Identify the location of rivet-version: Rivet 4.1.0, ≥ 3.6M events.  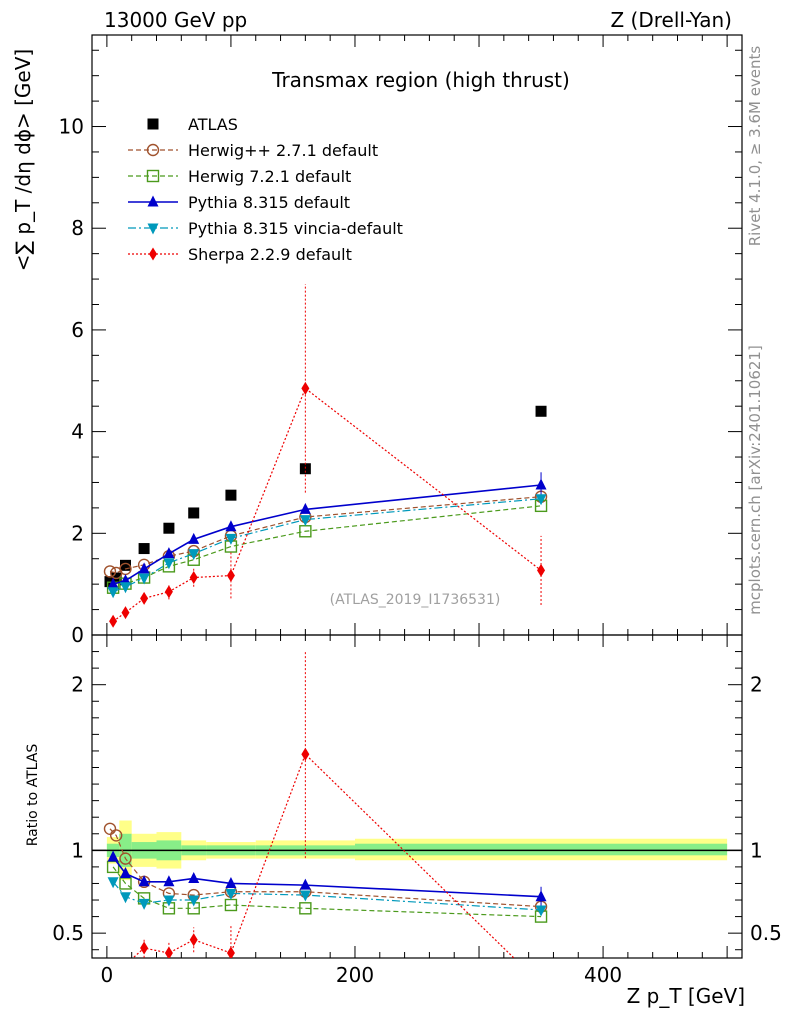
(755, 146).